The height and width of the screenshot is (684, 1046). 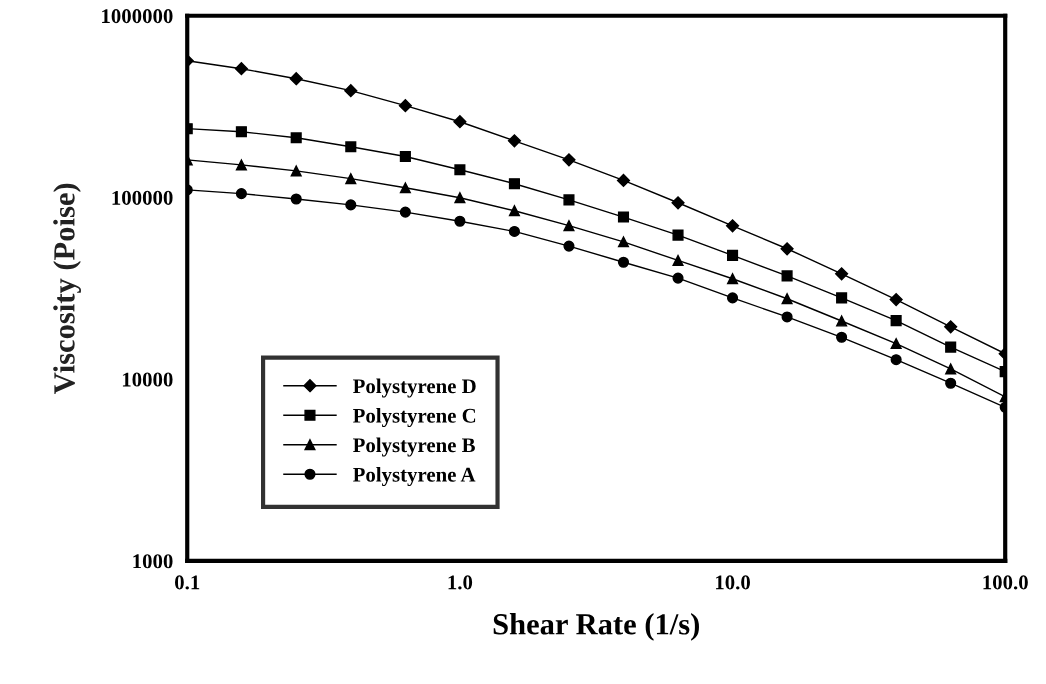 What do you see at coordinates (414, 388) in the screenshot?
I see `legend-label: Polystyrene D` at bounding box center [414, 388].